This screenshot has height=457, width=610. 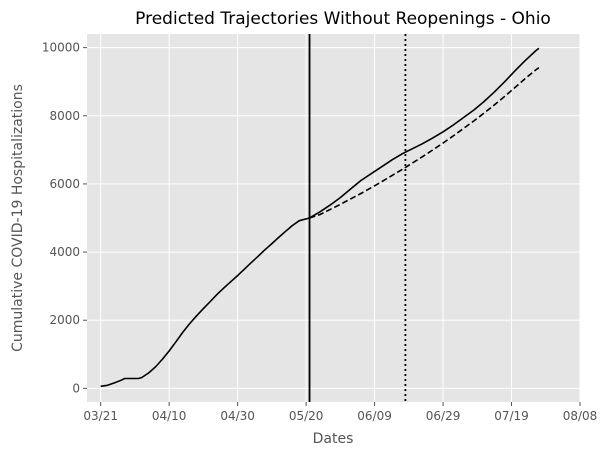 I want to click on x-tick-label: 07/19, so click(x=511, y=416).